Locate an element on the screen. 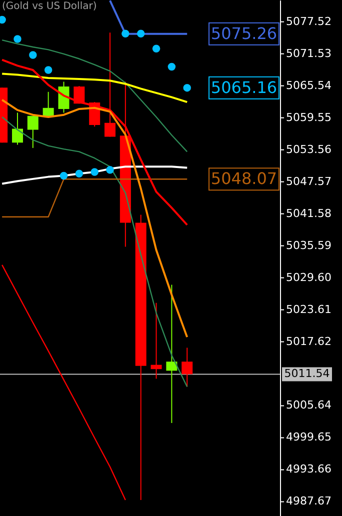 The width and height of the screenshot is (342, 516). y-tick-label: 5071.53 is located at coordinates (309, 53).